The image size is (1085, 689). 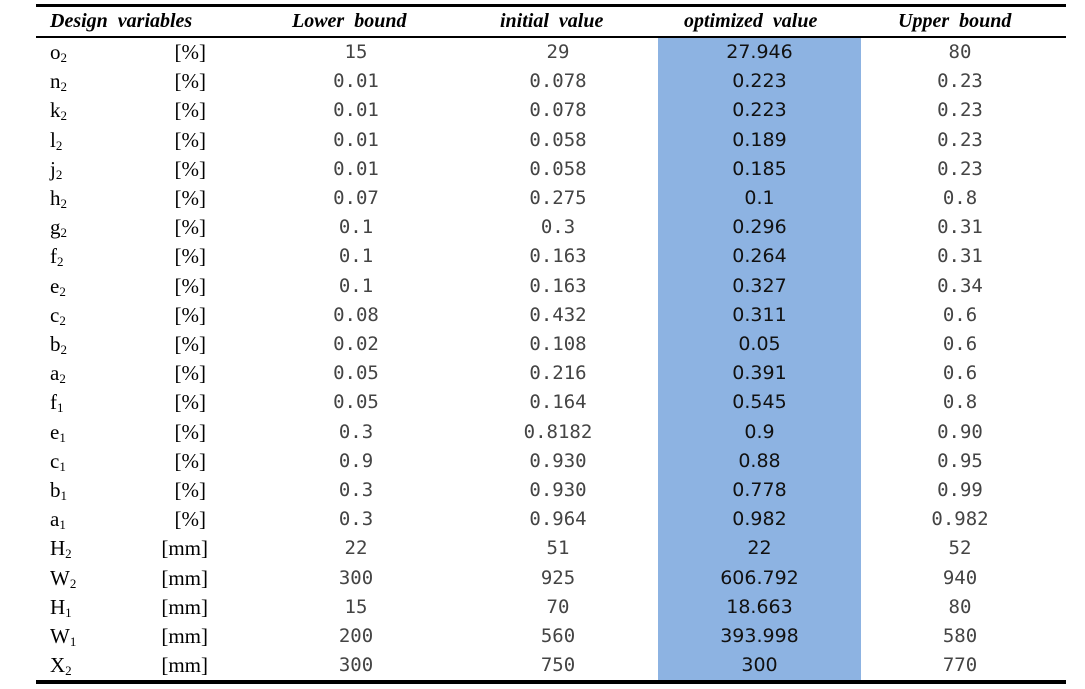 I want to click on optimized-value-cell: 0.778, so click(x=759, y=490).